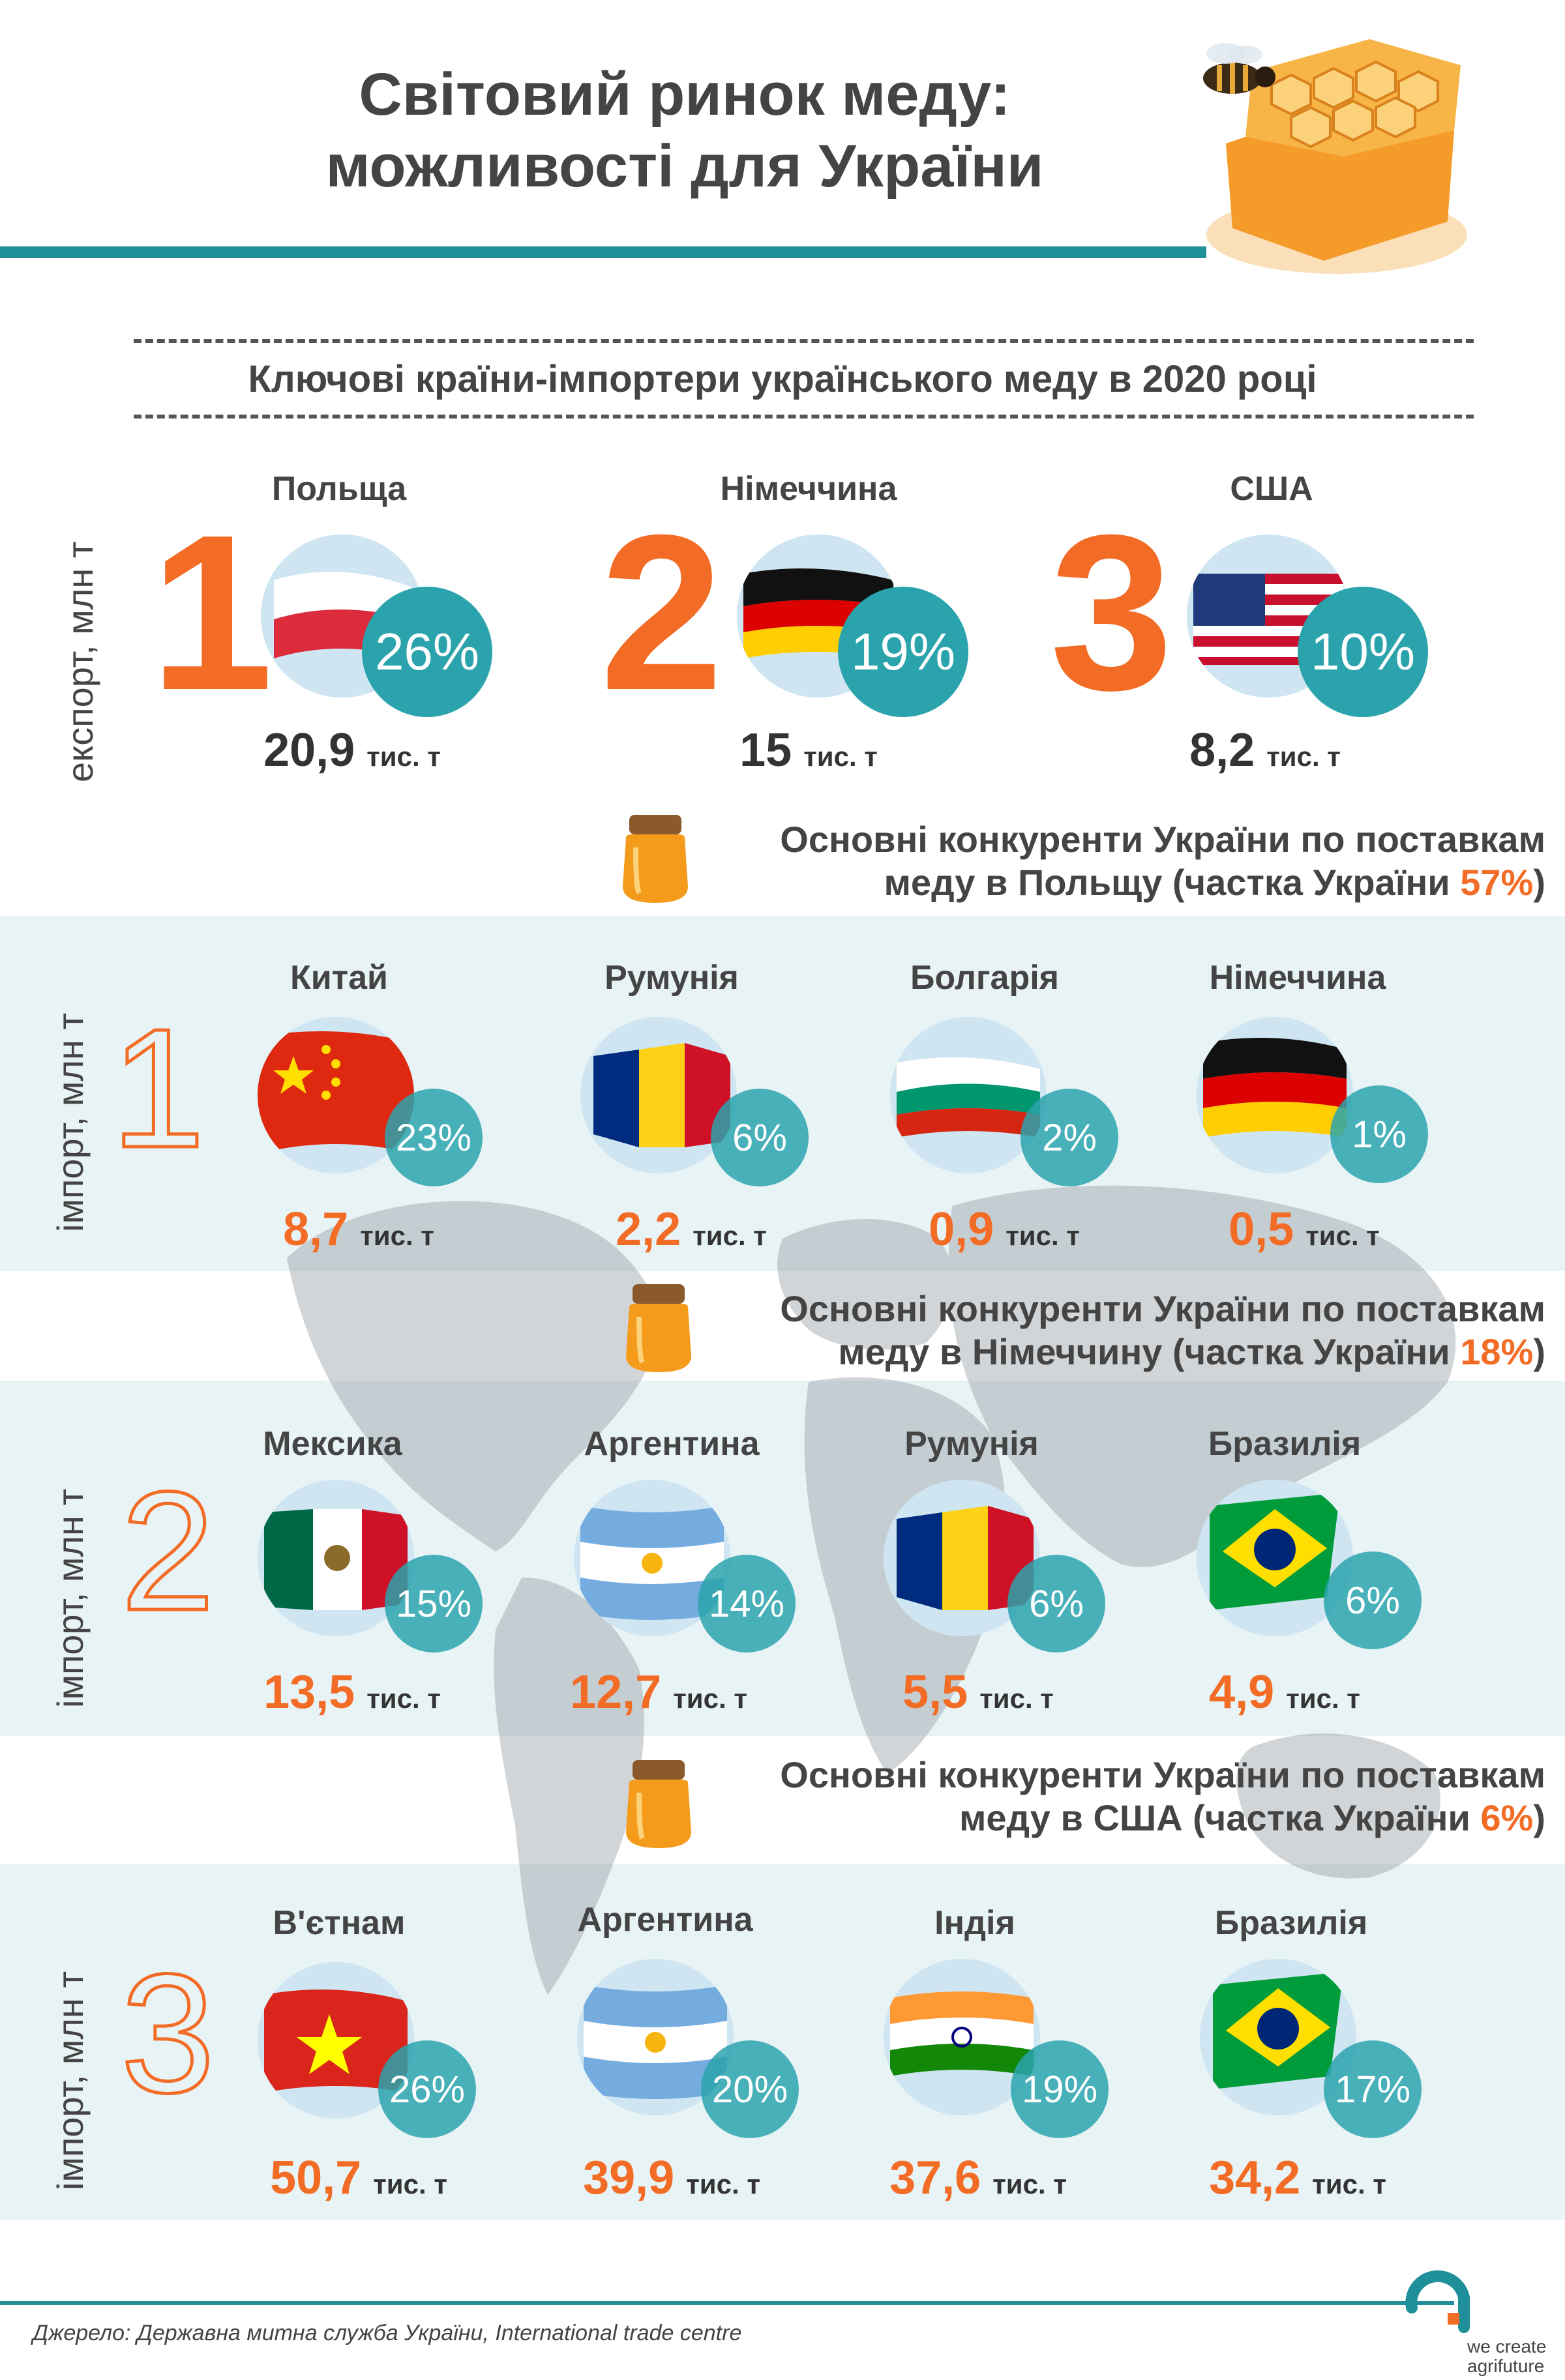 This screenshot has height=2380, width=1565. What do you see at coordinates (1285, 1692) in the screenshot?
I see `c2-value-line-4: 4,9 тис. т` at bounding box center [1285, 1692].